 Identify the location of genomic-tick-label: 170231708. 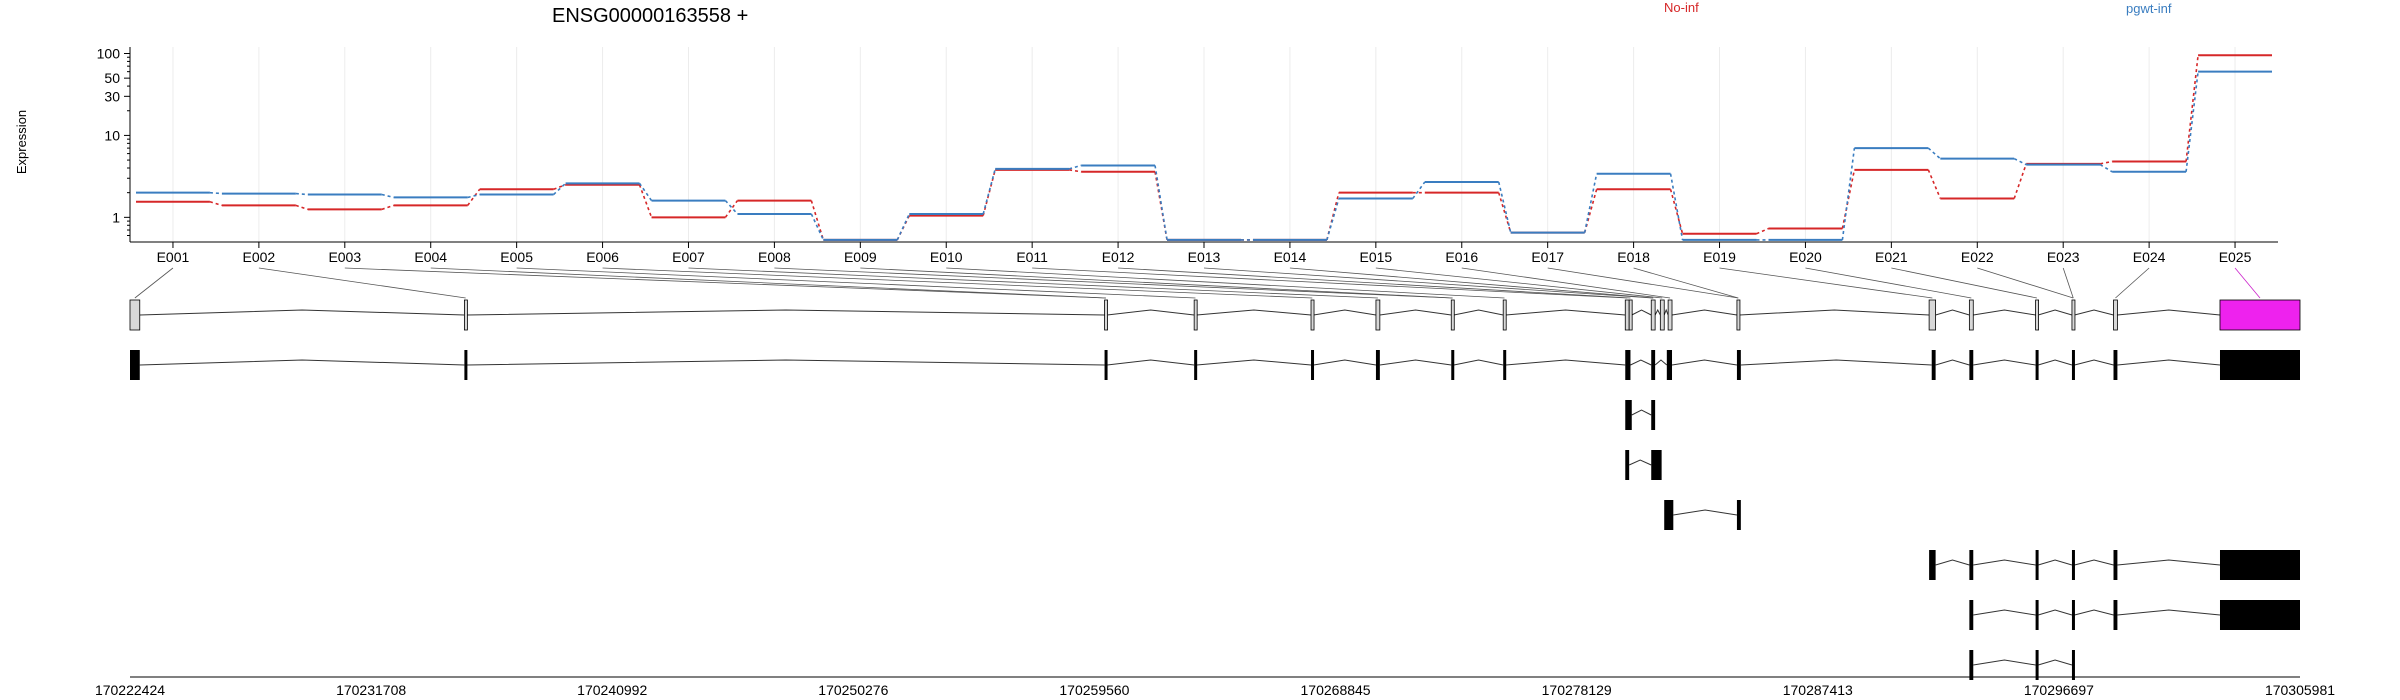
(371, 690).